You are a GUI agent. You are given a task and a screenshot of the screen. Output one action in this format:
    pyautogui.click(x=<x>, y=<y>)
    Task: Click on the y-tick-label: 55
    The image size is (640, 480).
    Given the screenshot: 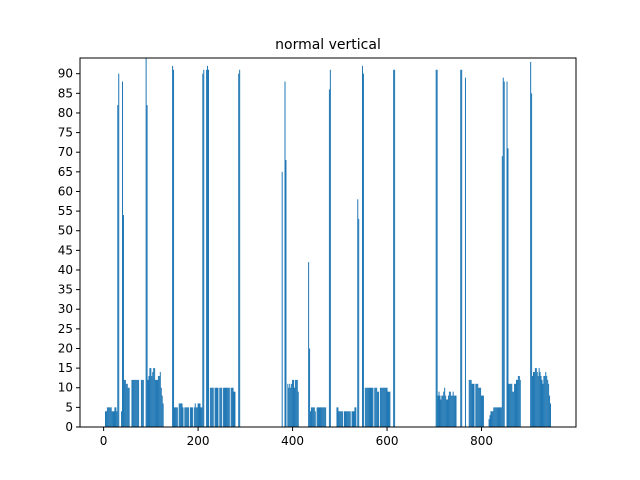 What is the action you would take?
    pyautogui.click(x=65, y=211)
    